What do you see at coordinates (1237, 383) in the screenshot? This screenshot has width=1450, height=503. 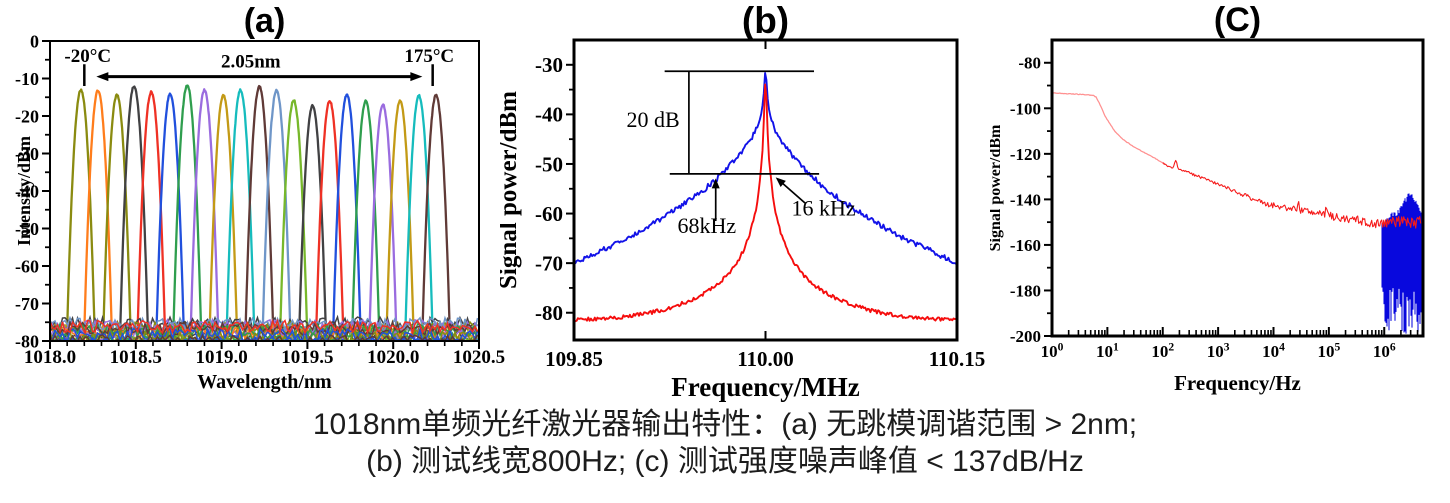 I see `x-axis-label: Frequency/Hz` at bounding box center [1237, 383].